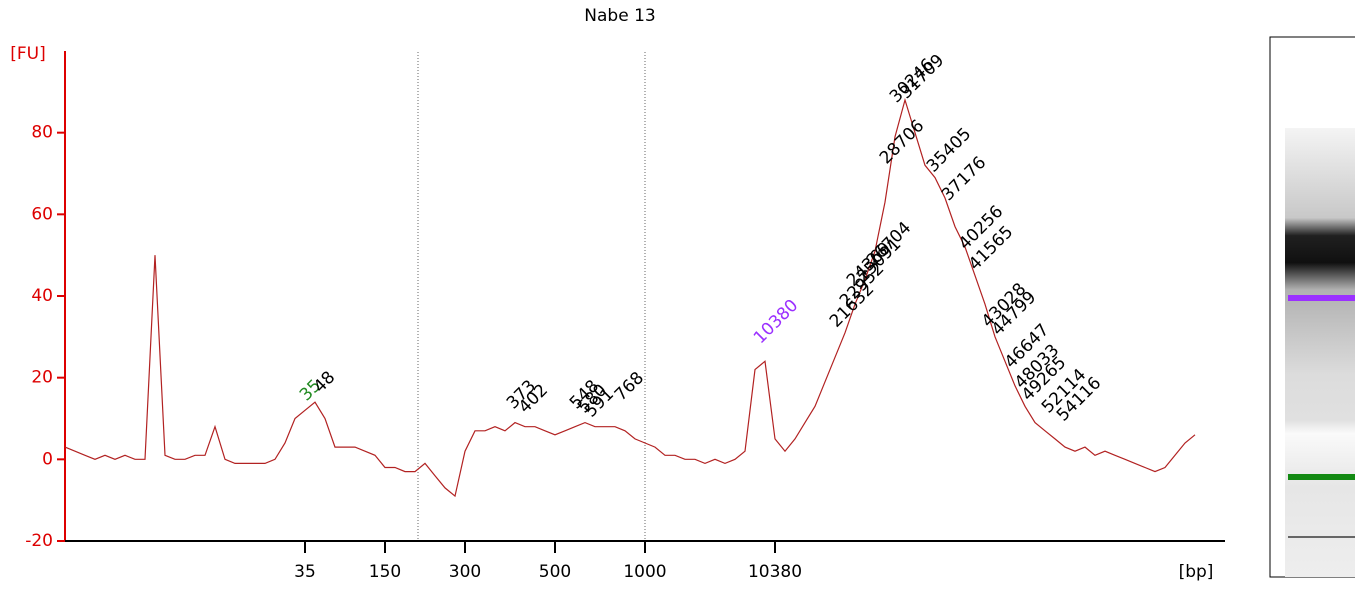 This screenshot has height=607, width=1355. What do you see at coordinates (465, 572) in the screenshot?
I see `x-tick-label: 300` at bounding box center [465, 572].